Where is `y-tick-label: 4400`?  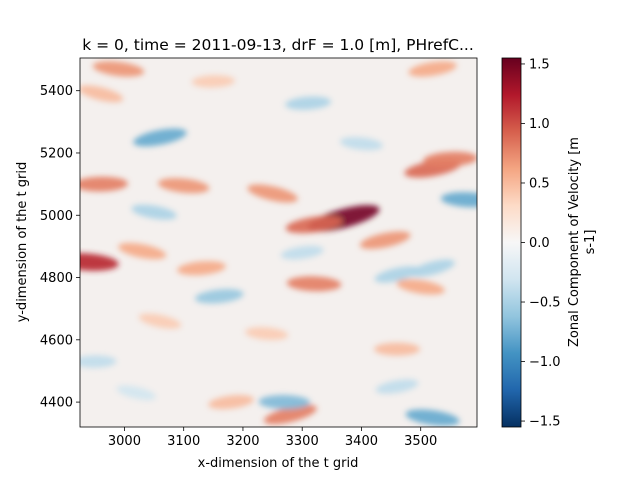 y-tick-label: 4400 is located at coordinates (56, 403).